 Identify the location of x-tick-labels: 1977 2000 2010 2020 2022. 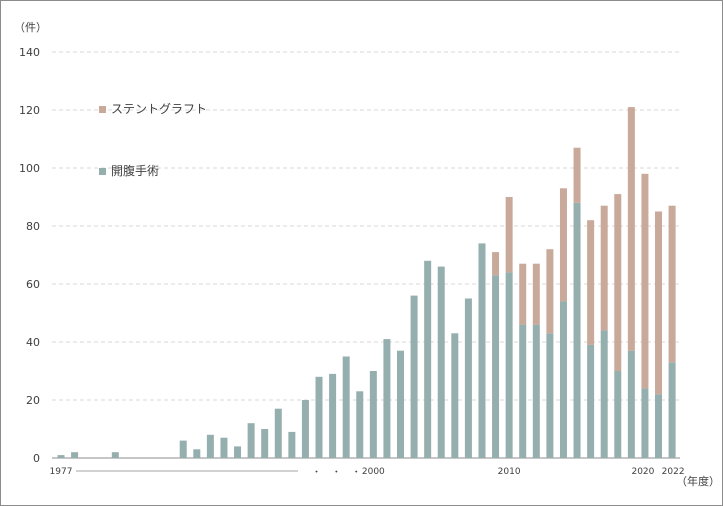
(367, 472).